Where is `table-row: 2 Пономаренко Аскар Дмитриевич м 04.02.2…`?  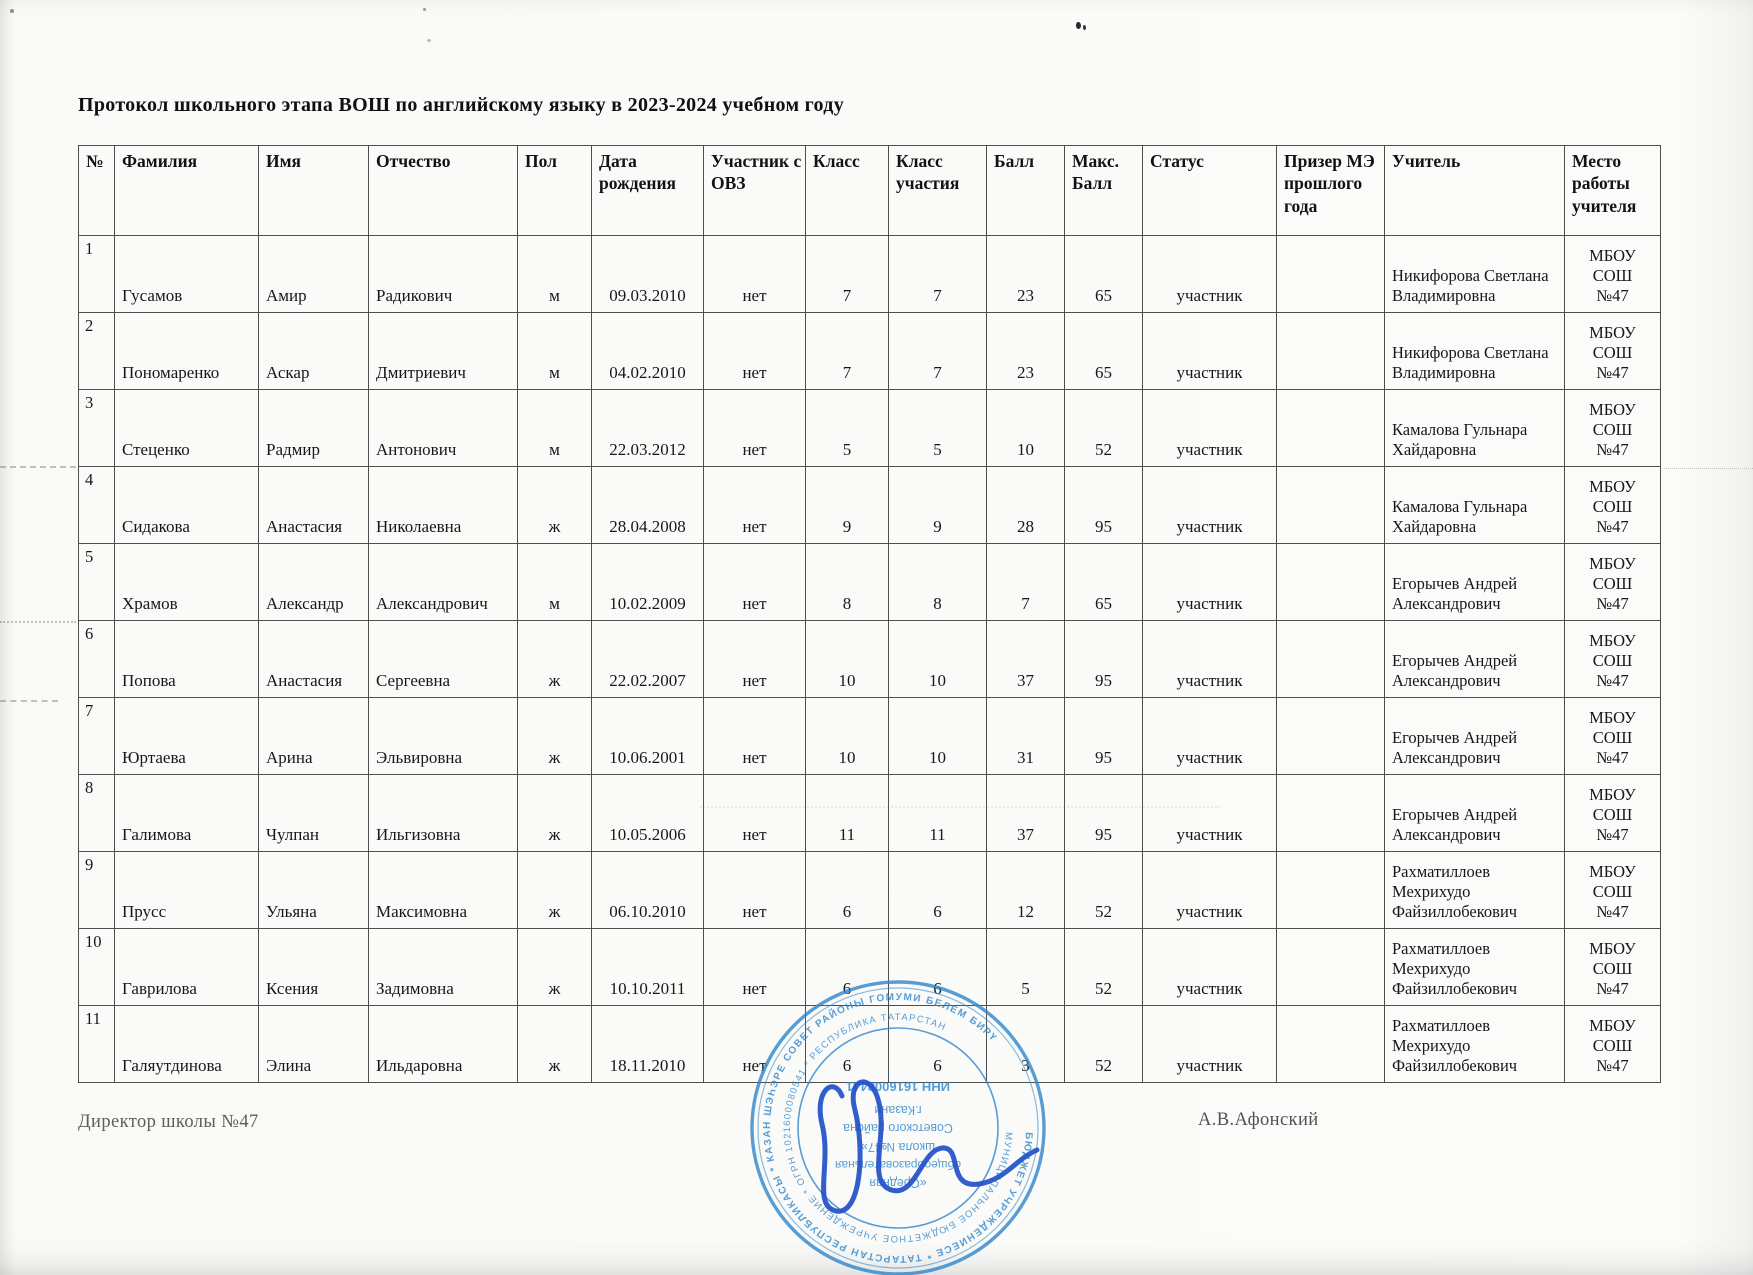 table-row: 2 Пономаренко Аскар Дмитриевич м 04.02.2… is located at coordinates (869, 351).